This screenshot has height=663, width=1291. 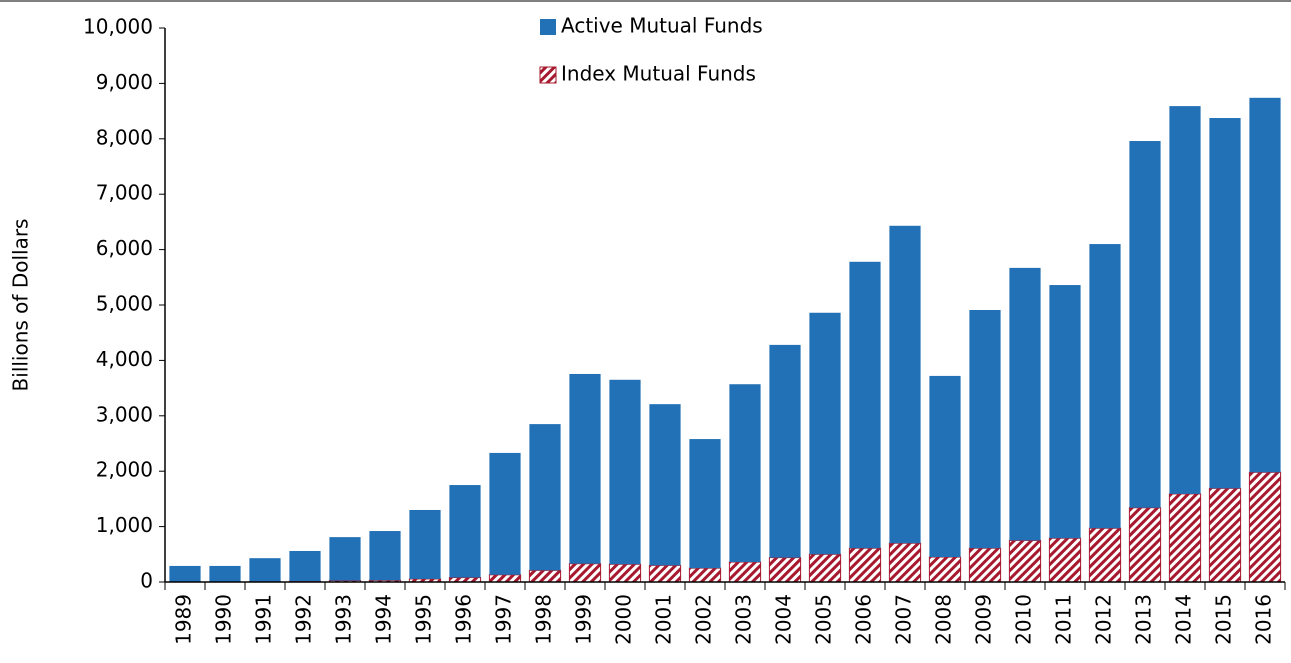 I want to click on x-tick-label: 2008, so click(x=944, y=619).